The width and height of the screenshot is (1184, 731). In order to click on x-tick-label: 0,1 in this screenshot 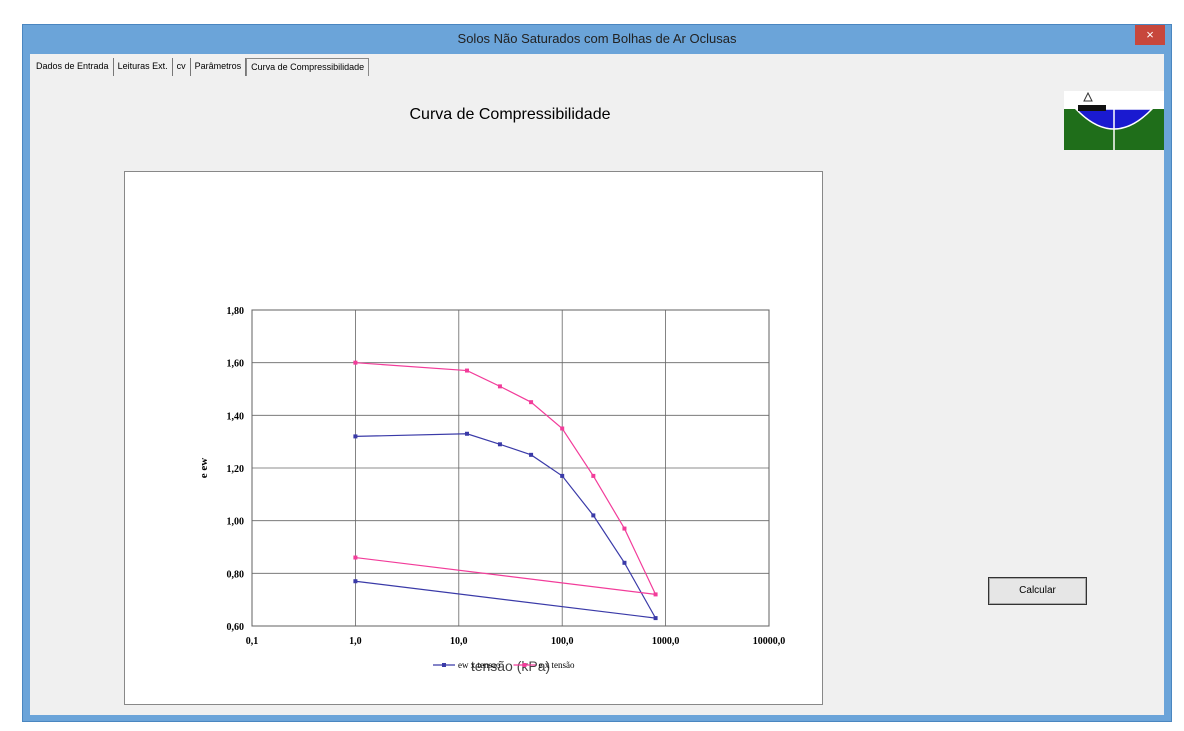, I will do `click(252, 641)`.